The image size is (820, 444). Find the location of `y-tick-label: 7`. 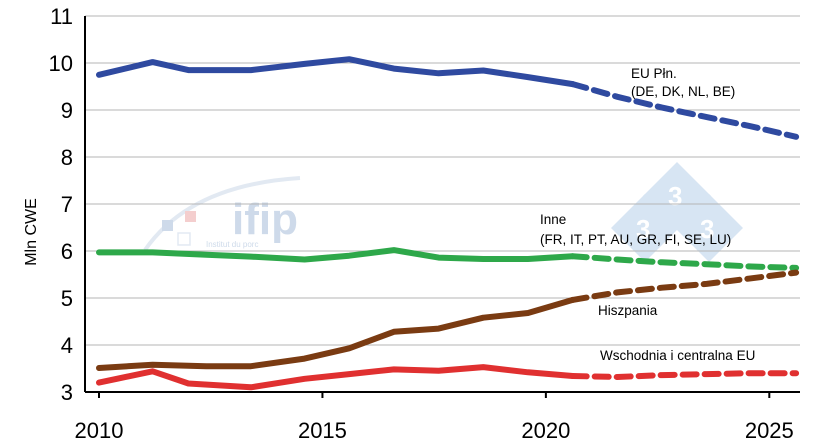

y-tick-label: 7 is located at coordinates (67, 204).